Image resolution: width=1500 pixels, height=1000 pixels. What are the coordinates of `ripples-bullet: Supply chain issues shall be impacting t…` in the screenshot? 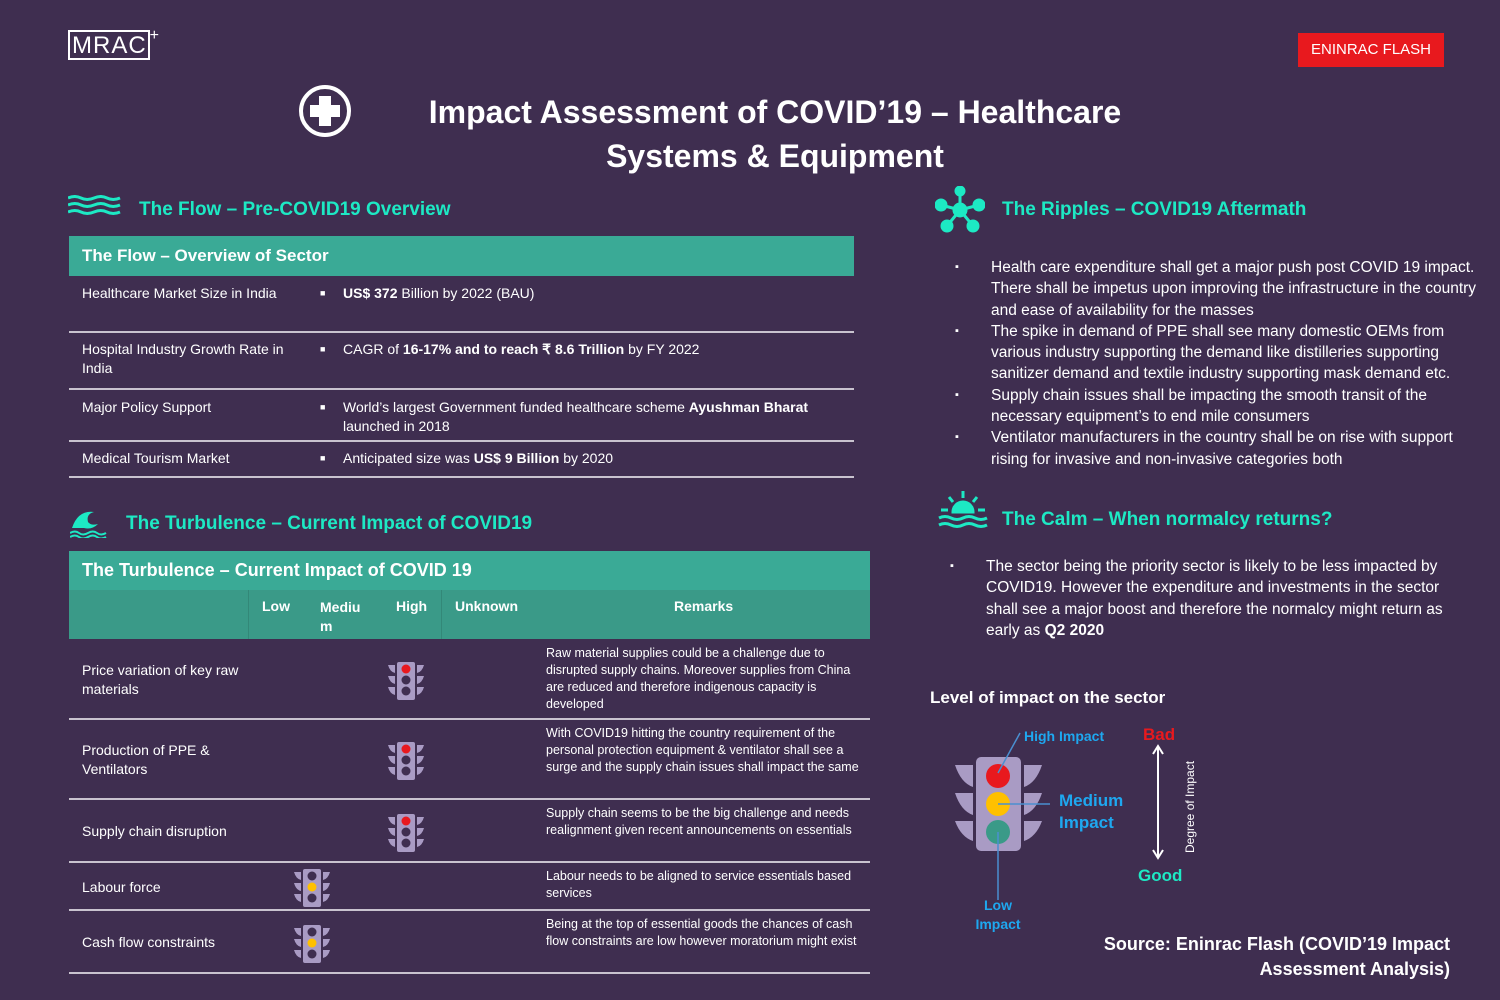 It's located at (1217, 406).